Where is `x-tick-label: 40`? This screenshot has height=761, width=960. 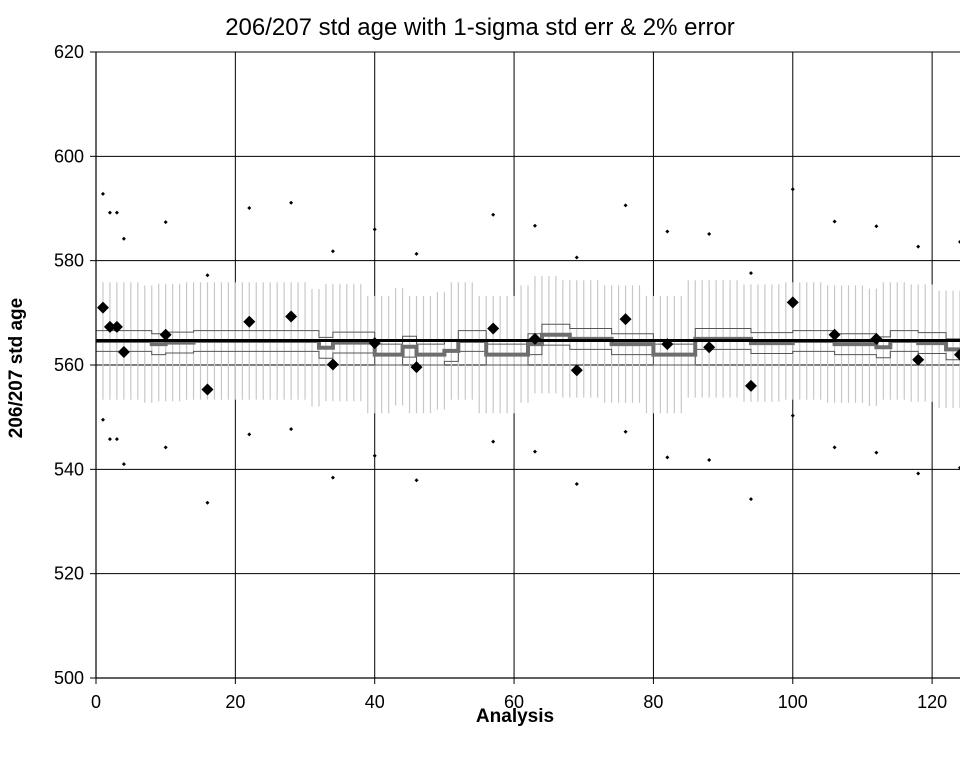 x-tick-label: 40 is located at coordinates (375, 702).